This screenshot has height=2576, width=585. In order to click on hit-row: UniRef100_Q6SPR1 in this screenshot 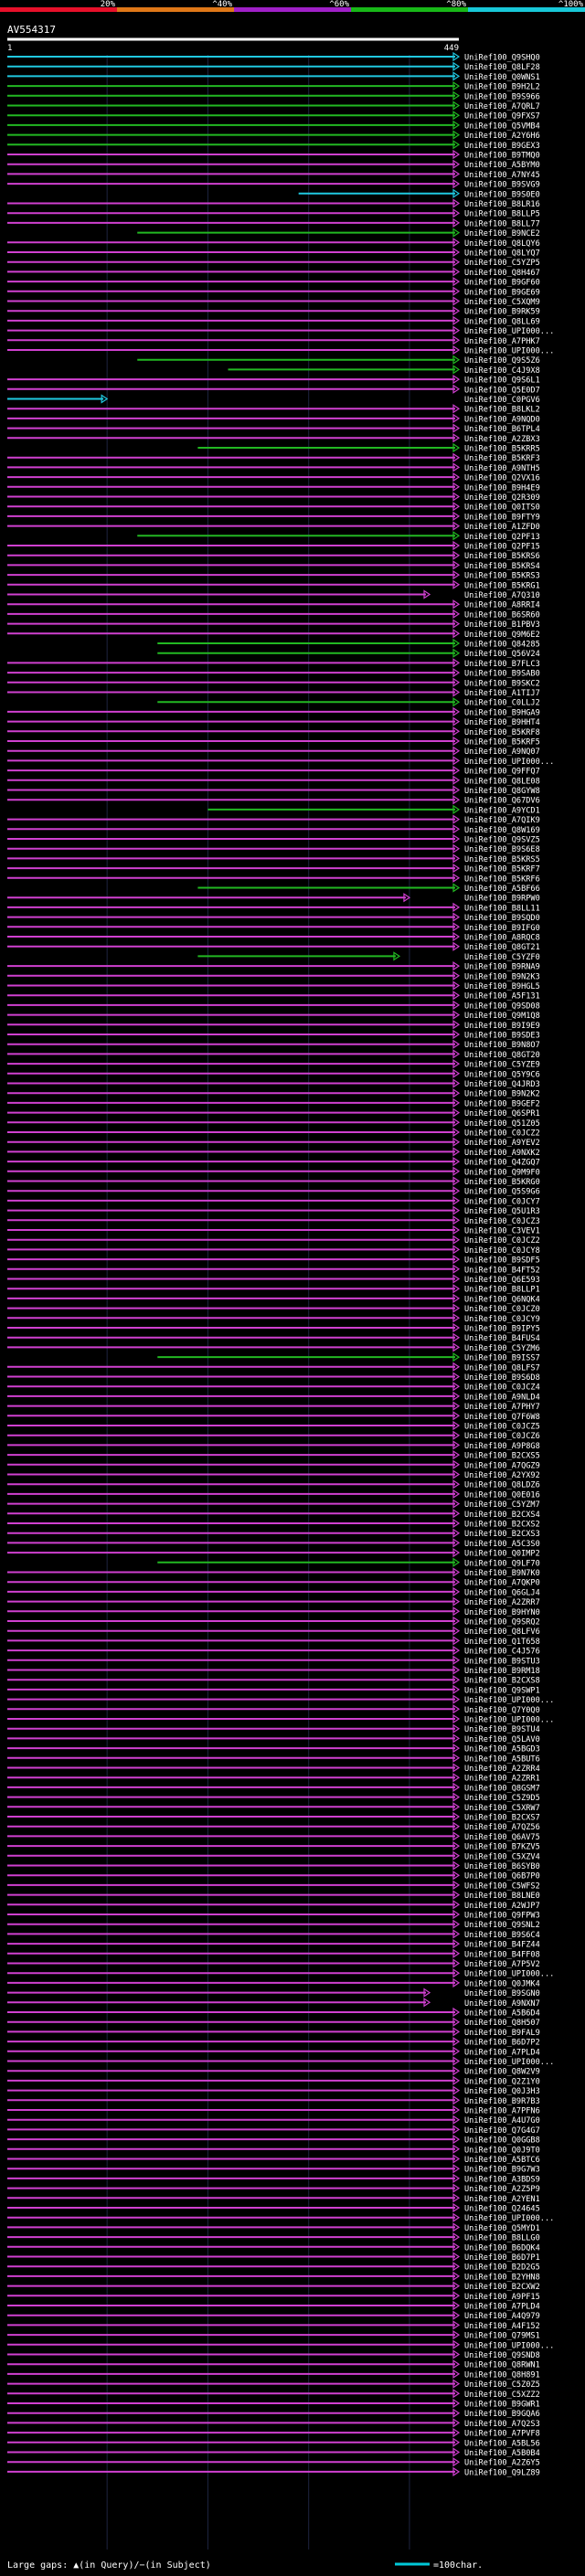, I will do `click(273, 1113)`.